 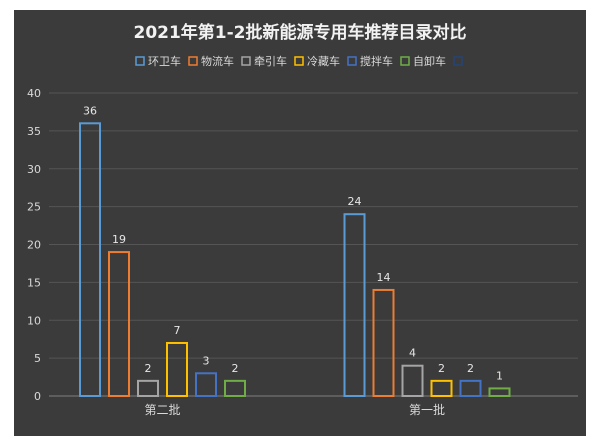 I want to click on y-tick-label: 15, so click(x=34, y=282).